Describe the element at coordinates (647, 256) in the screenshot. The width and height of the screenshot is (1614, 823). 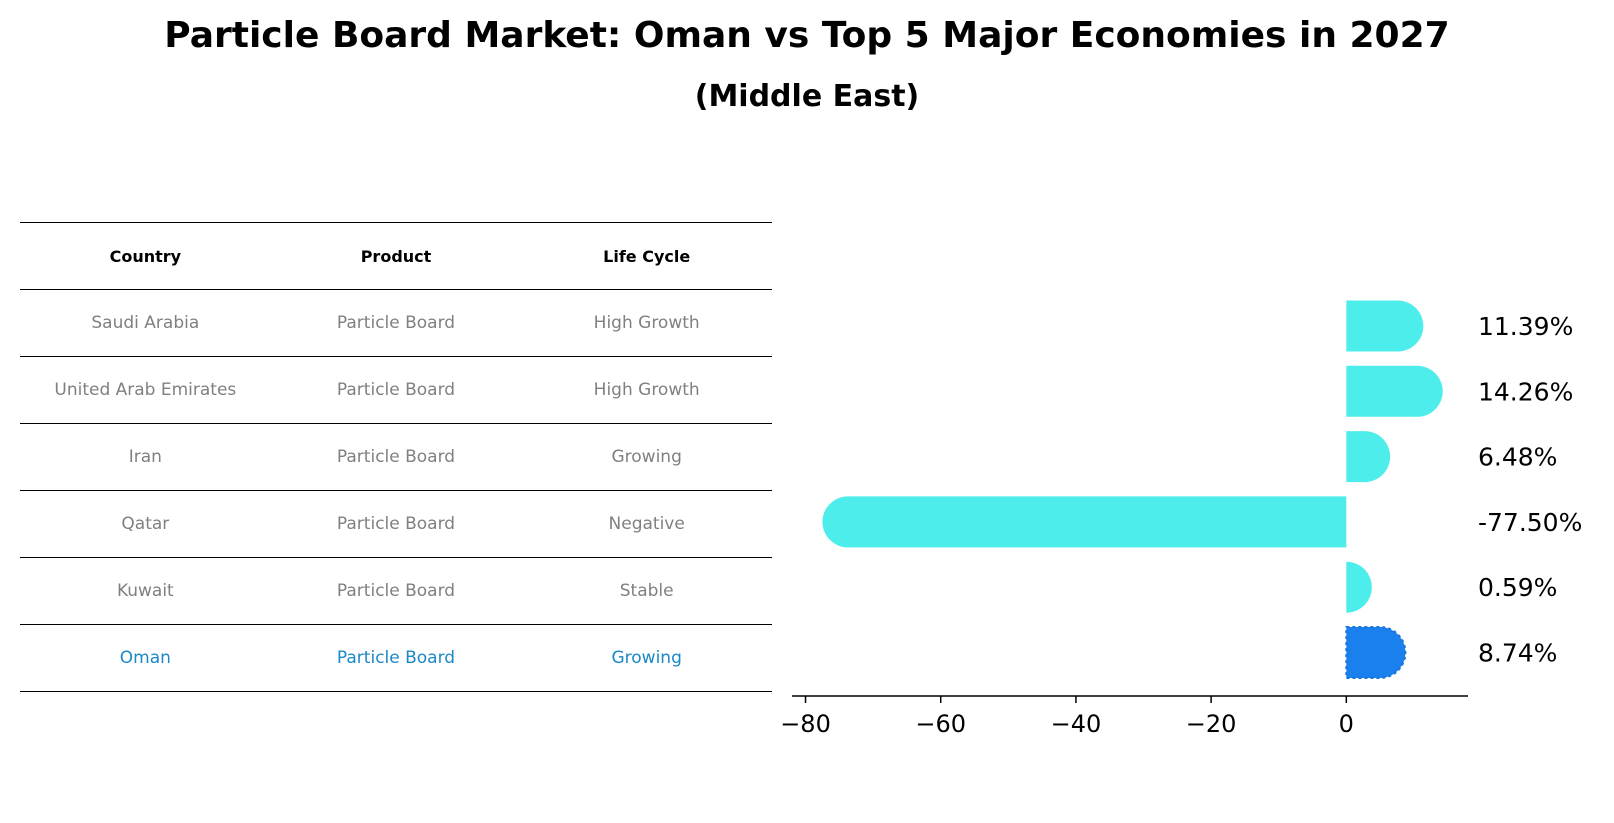
I see `header-life-cycle: Life Cycle` at that location.